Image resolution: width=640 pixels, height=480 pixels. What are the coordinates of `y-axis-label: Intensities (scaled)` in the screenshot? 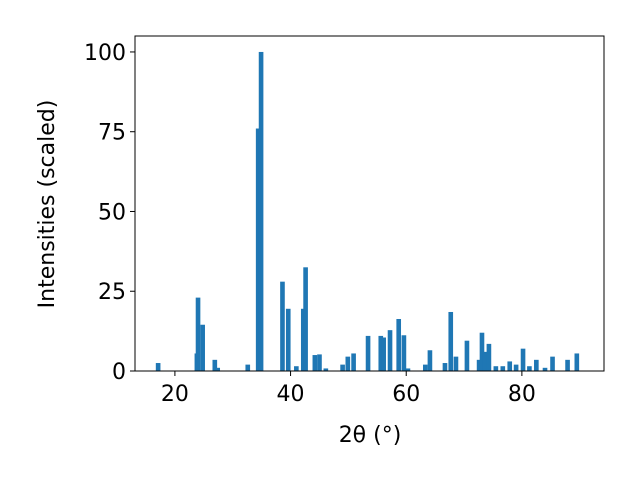 It's located at (47, 204).